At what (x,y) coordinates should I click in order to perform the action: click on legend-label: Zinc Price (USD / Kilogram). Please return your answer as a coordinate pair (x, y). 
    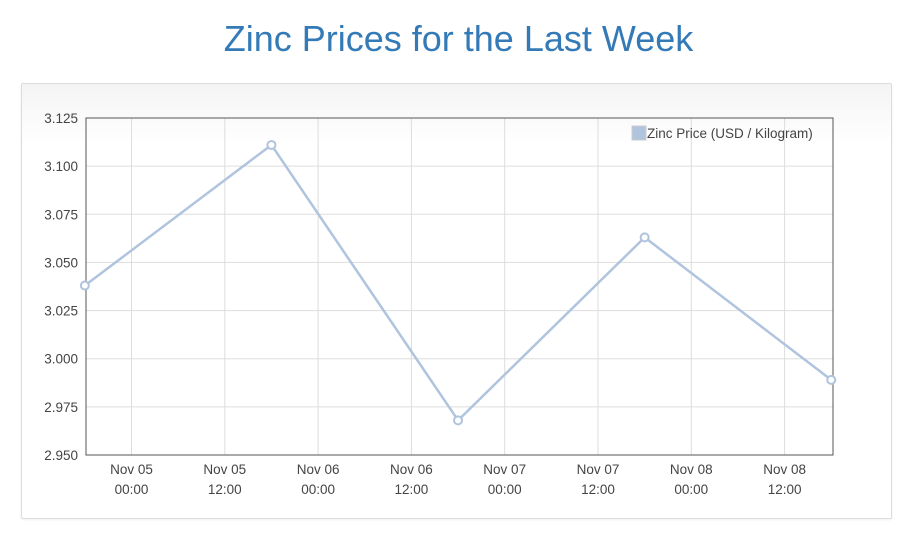
    Looking at the image, I should click on (730, 133).